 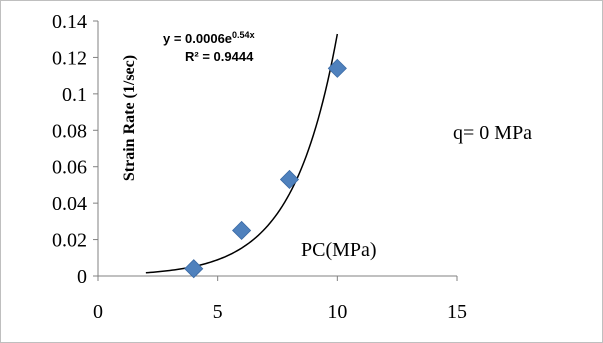 I want to click on x-tick-label: 10, so click(x=337, y=312).